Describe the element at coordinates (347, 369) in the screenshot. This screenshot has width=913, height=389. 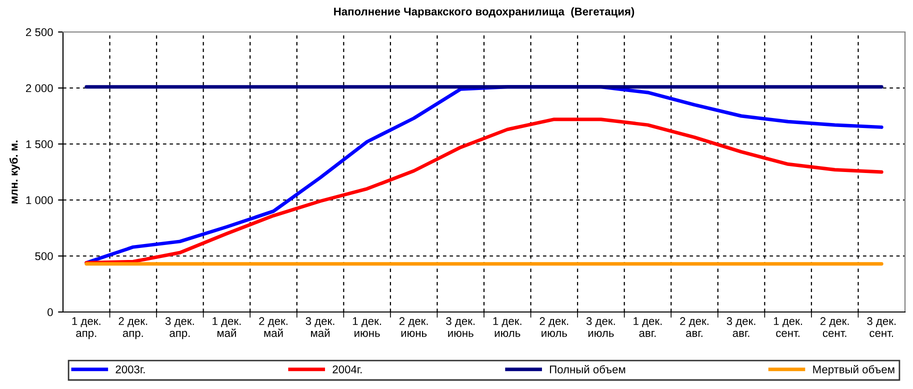
I see `legend-label: 2004г.` at that location.